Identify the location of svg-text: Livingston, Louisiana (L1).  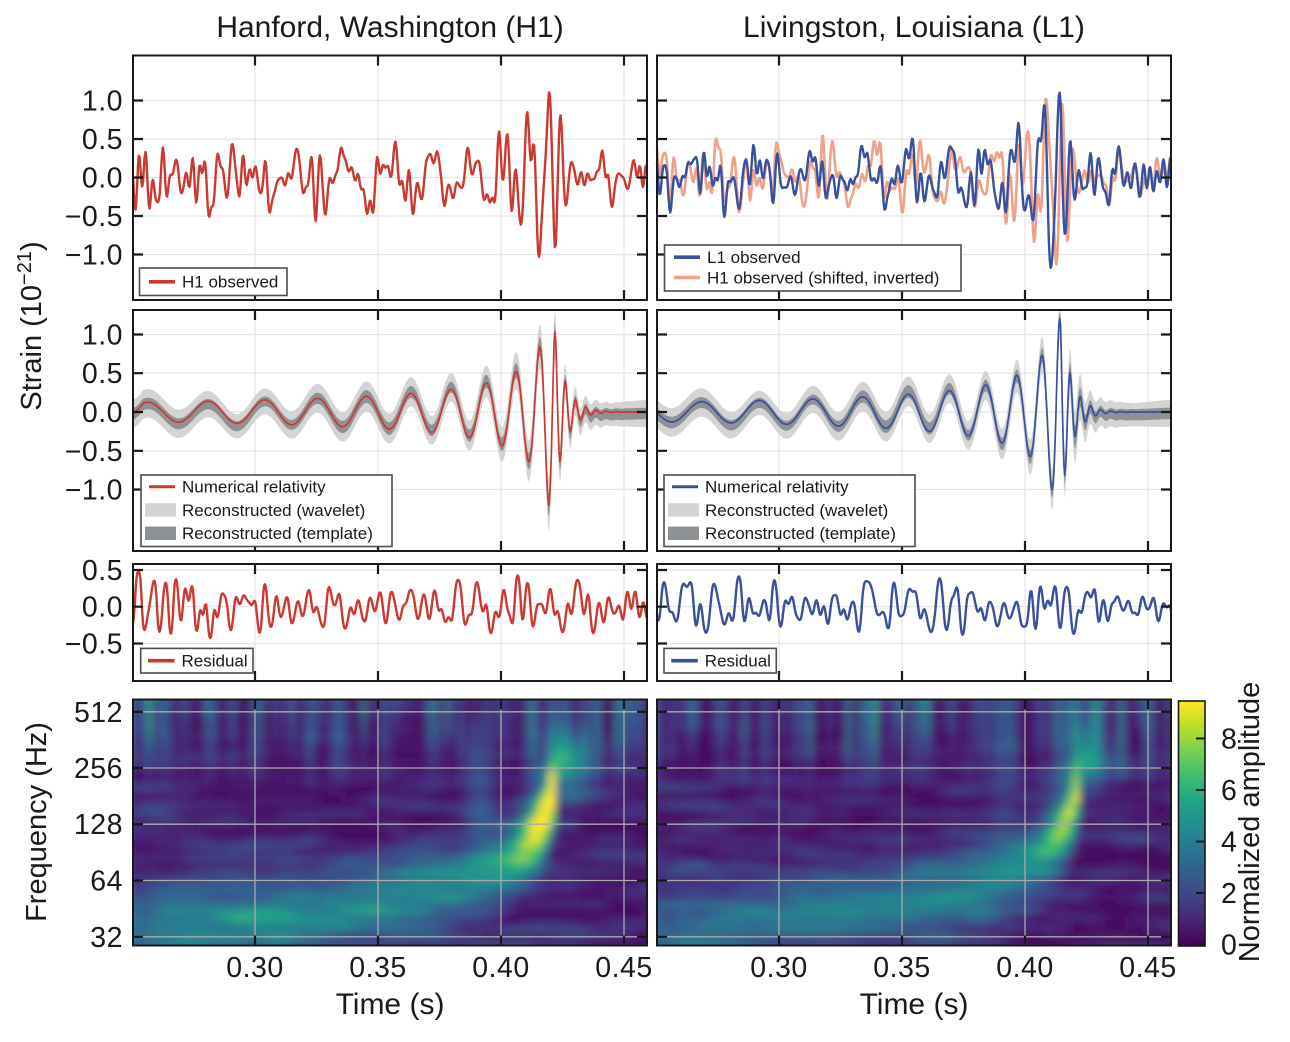
(914, 27).